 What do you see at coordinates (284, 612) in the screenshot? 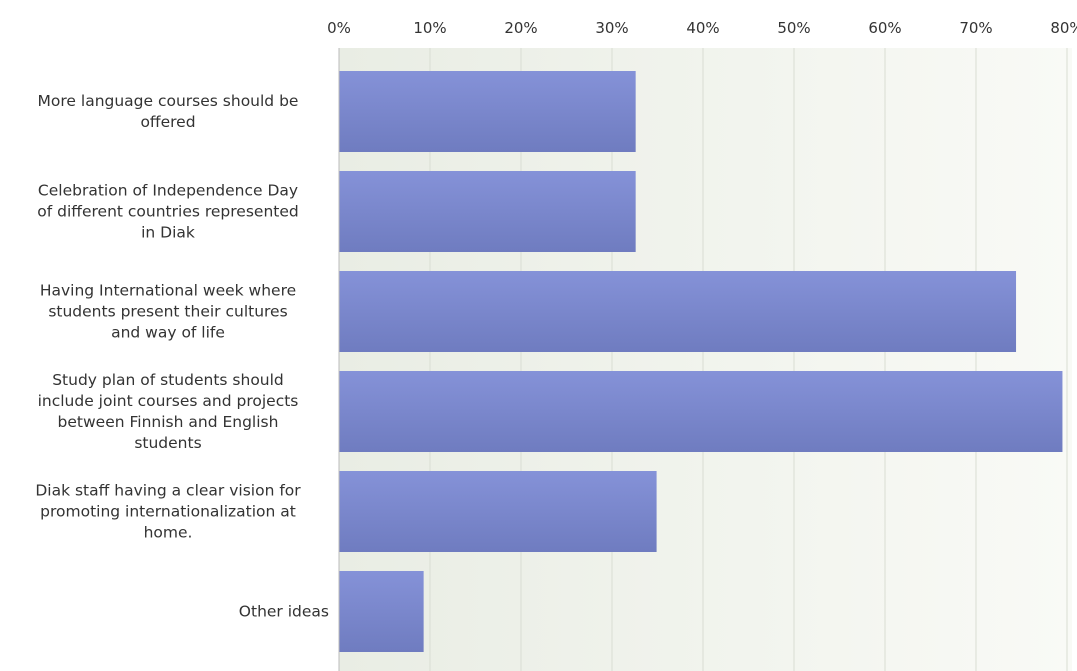
I see `category-label: Other ideas` at bounding box center [284, 612].